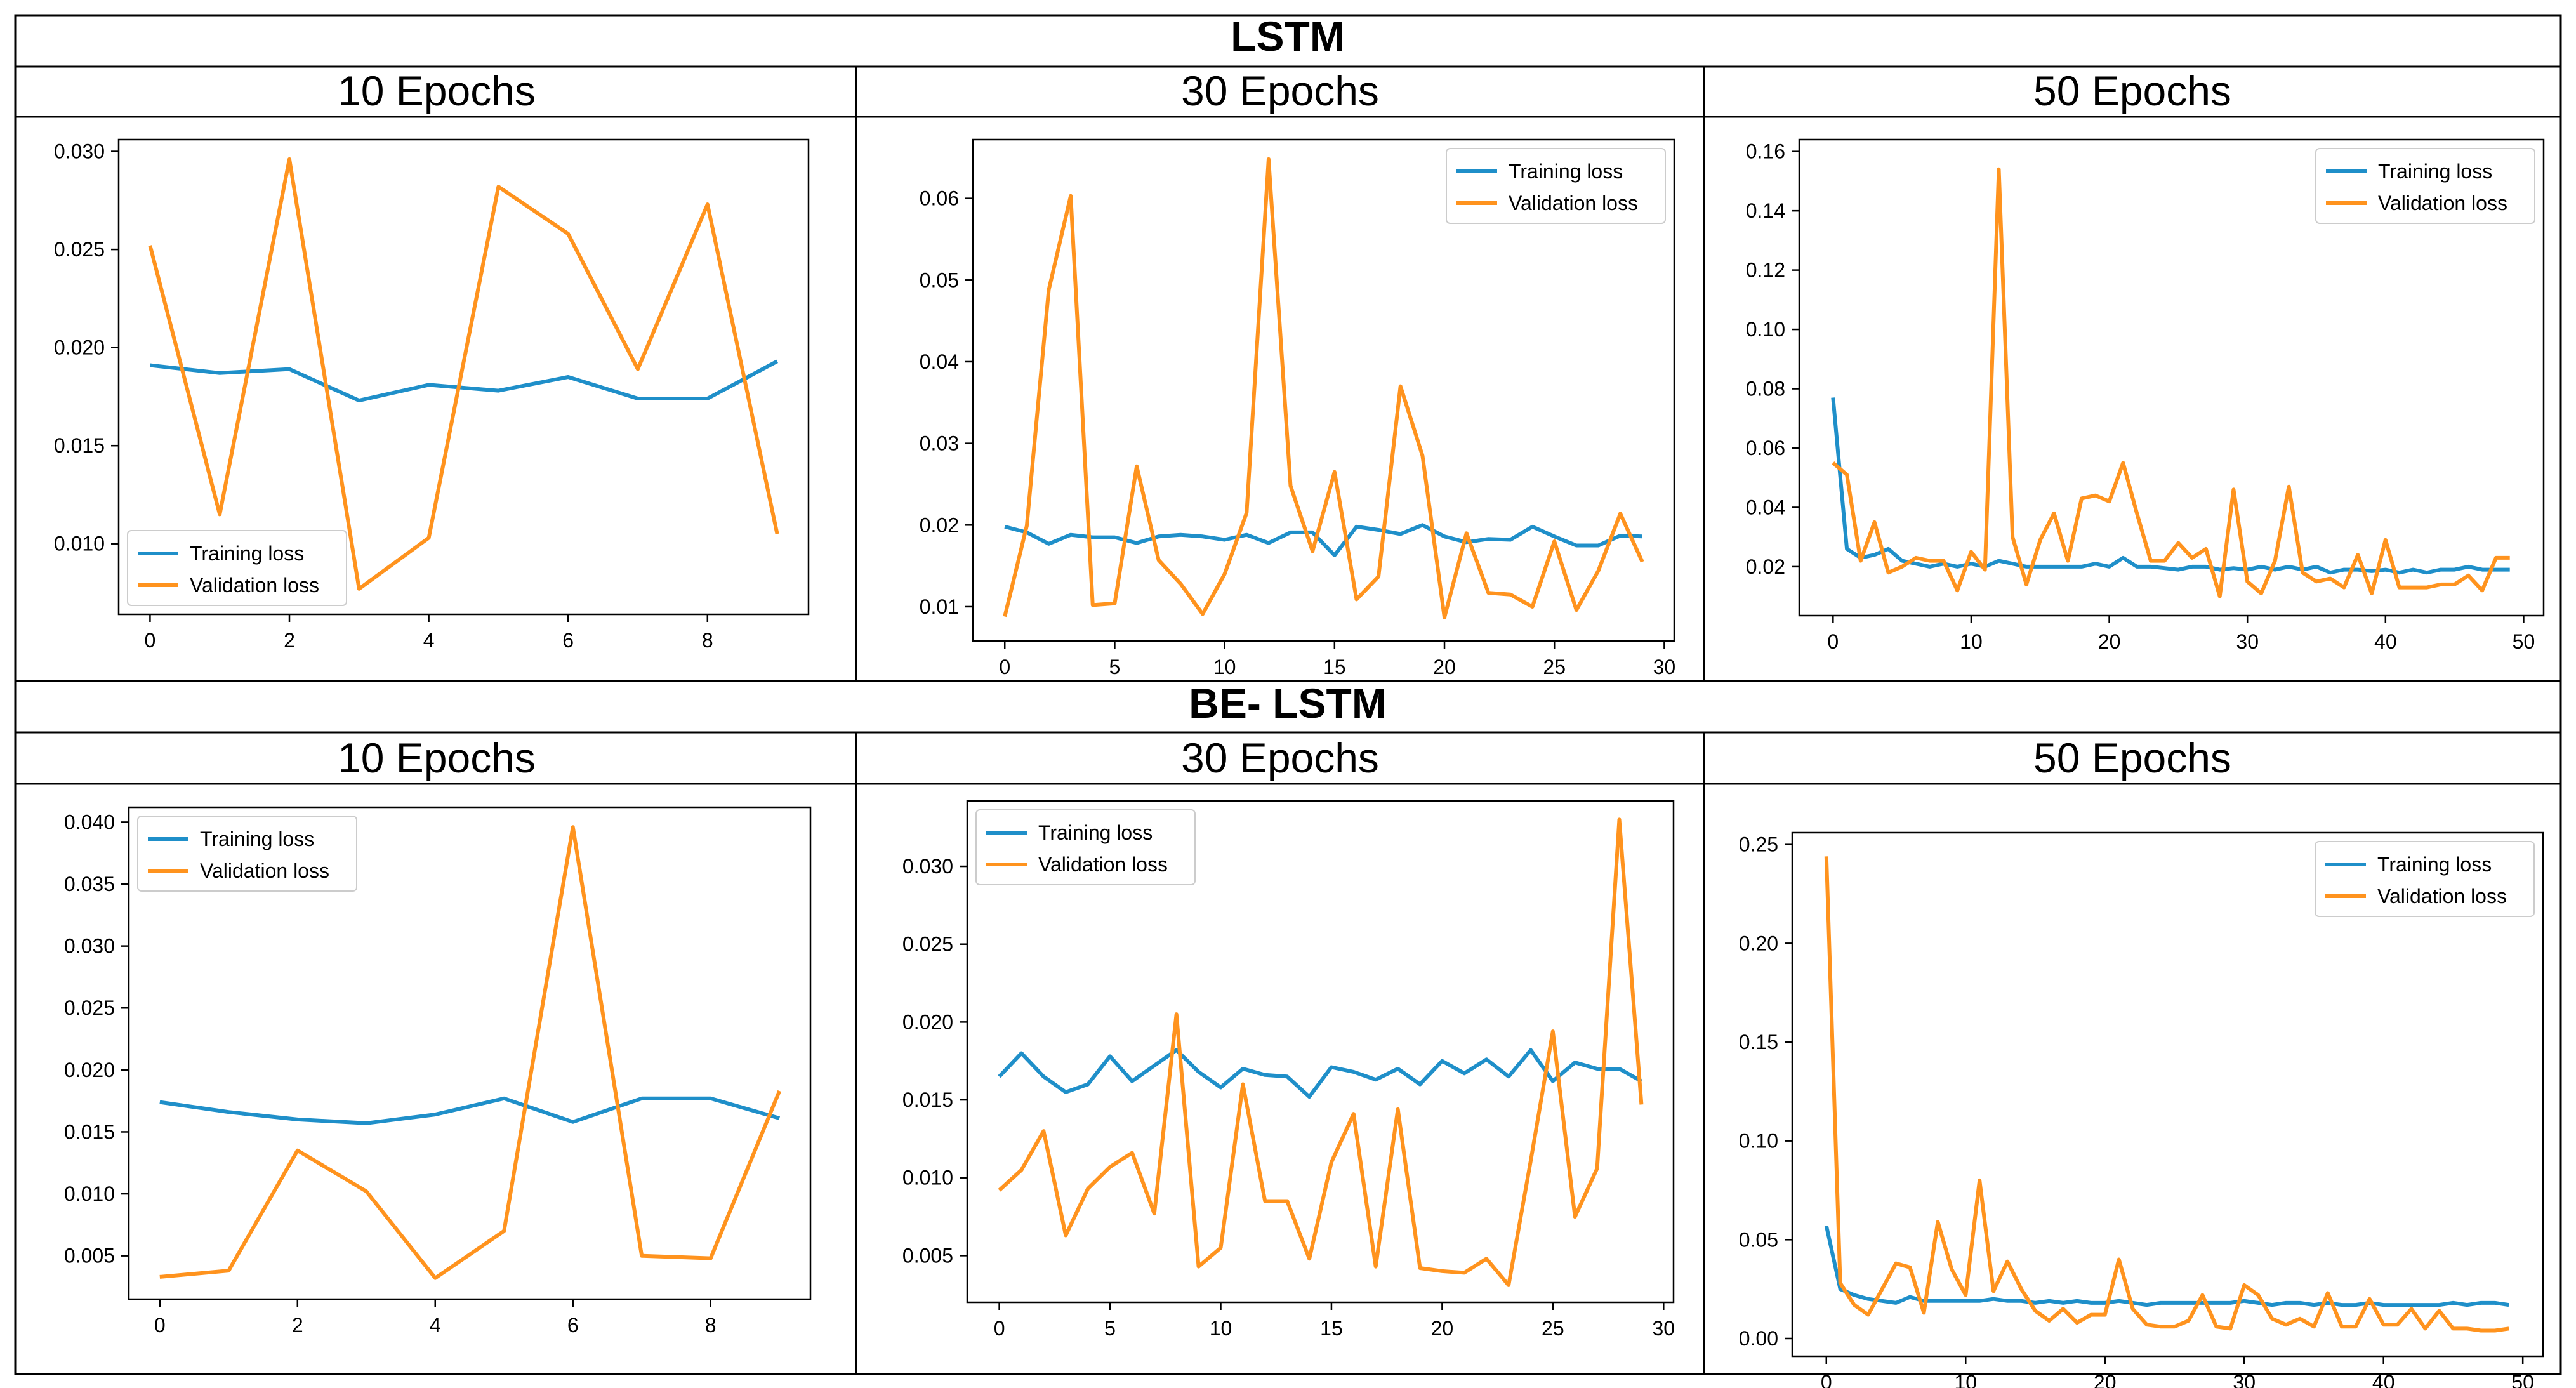 The height and width of the screenshot is (1388, 2576). What do you see at coordinates (2385, 642) in the screenshot?
I see `x-tick-label: 40` at bounding box center [2385, 642].